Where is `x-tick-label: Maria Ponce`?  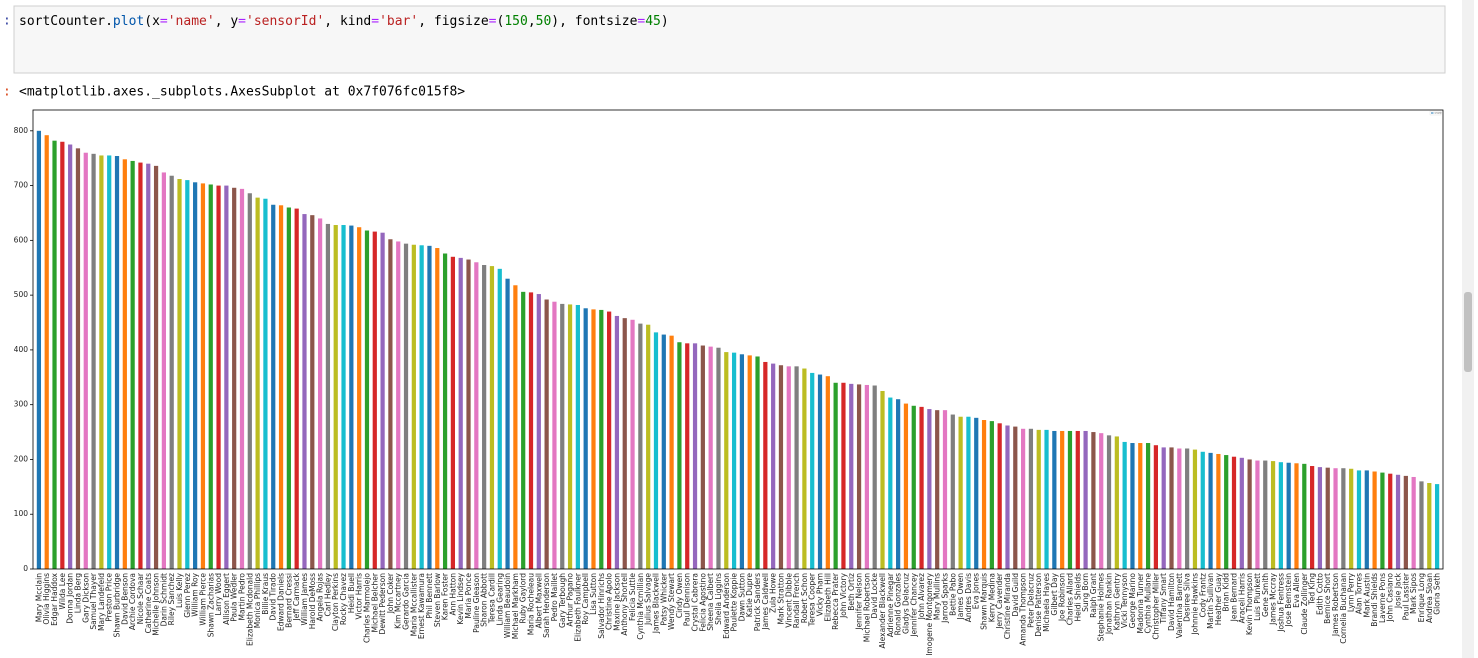 x-tick-label: Maria Ponce is located at coordinates (468, 596).